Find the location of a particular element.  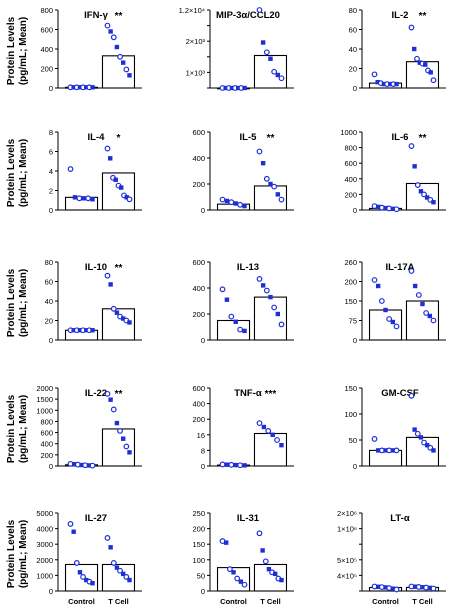

panel-title: IL-6 is located at coordinates (400, 137).